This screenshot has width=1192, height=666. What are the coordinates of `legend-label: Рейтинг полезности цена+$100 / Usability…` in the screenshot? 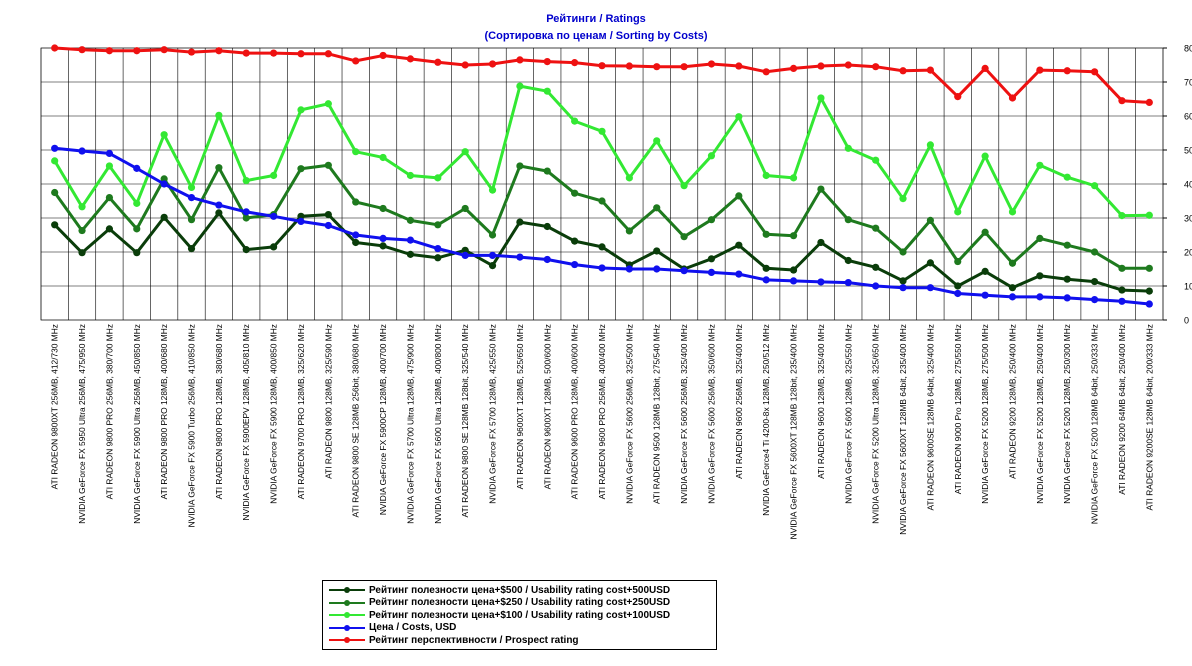 It's located at (520, 615).